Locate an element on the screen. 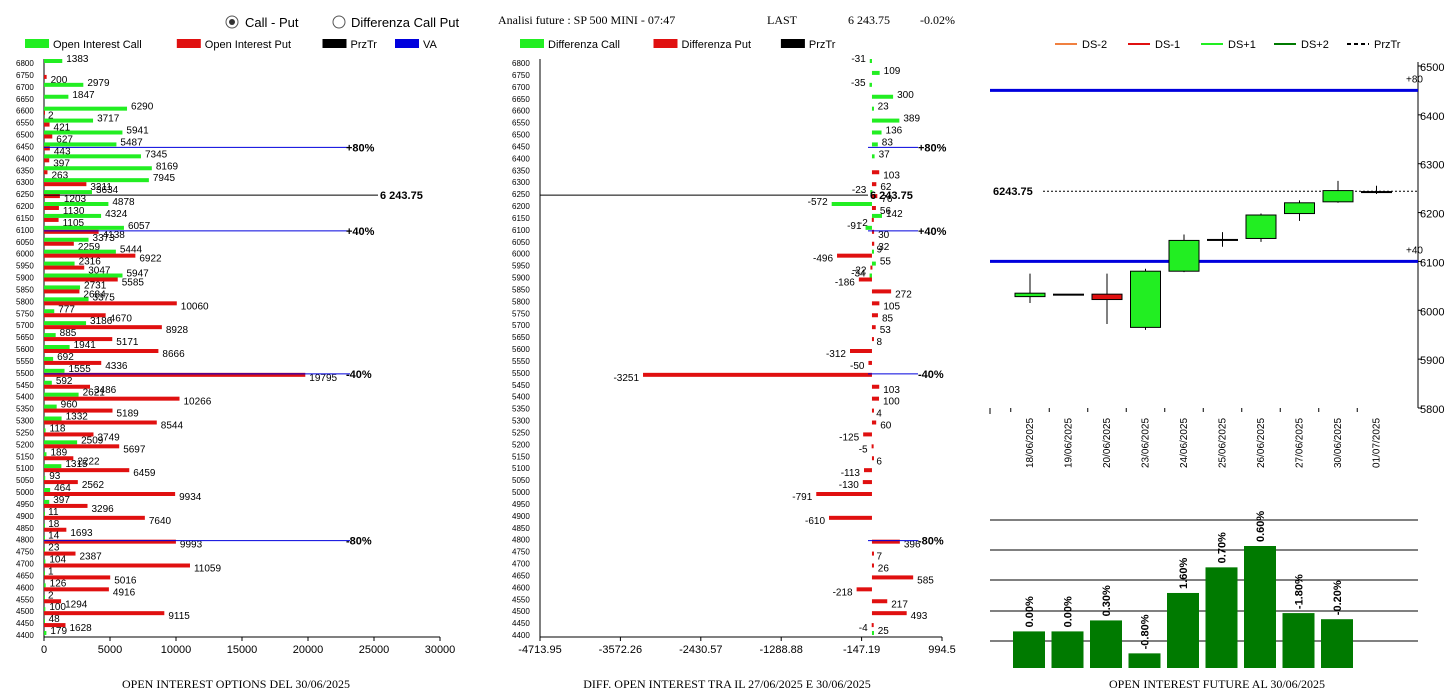  legend-label: PrzTr is located at coordinates (822, 45).